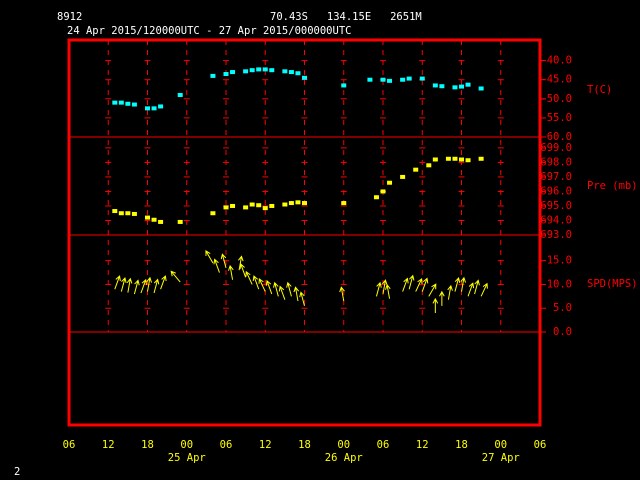 The height and width of the screenshot is (480, 640). What do you see at coordinates (556, 80) in the screenshot?
I see `y-tick-label: -45.0` at bounding box center [556, 80].